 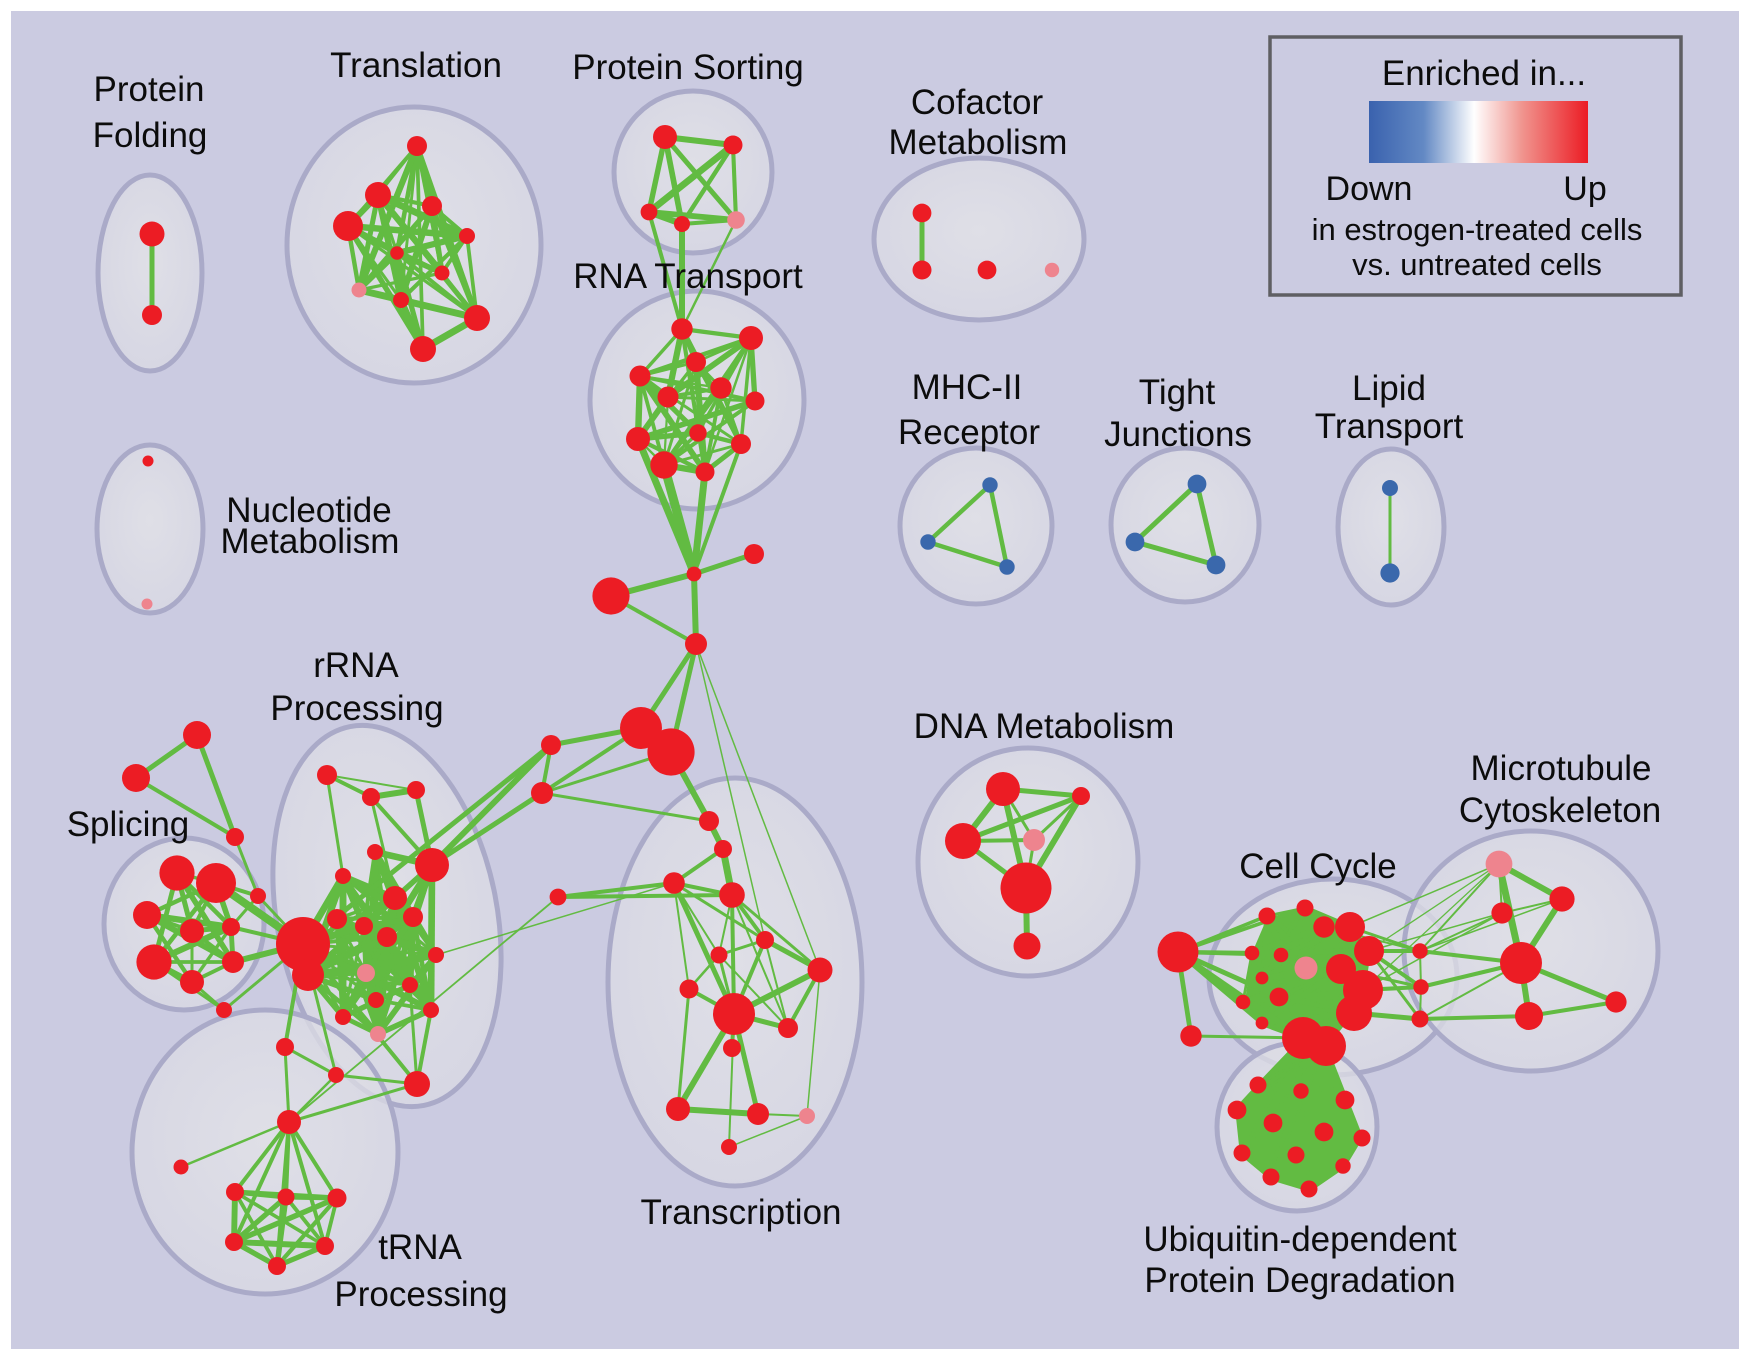 I want to click on svg-text: Cofactor, so click(x=977, y=102).